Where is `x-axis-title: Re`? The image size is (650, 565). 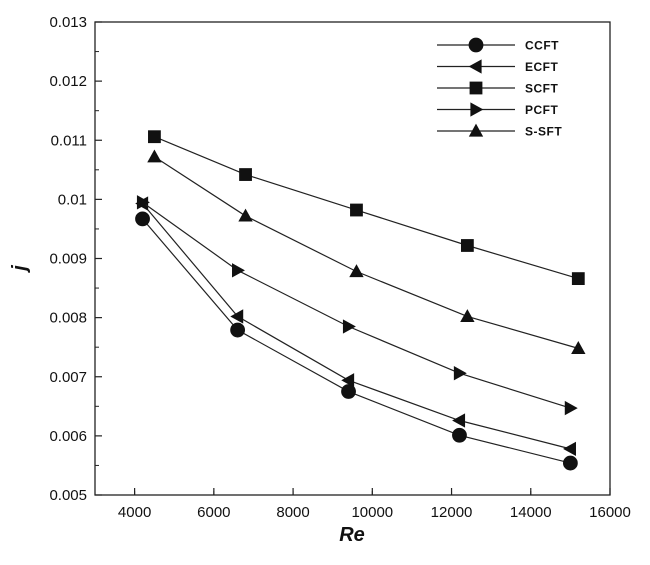 x-axis-title: Re is located at coordinates (352, 535).